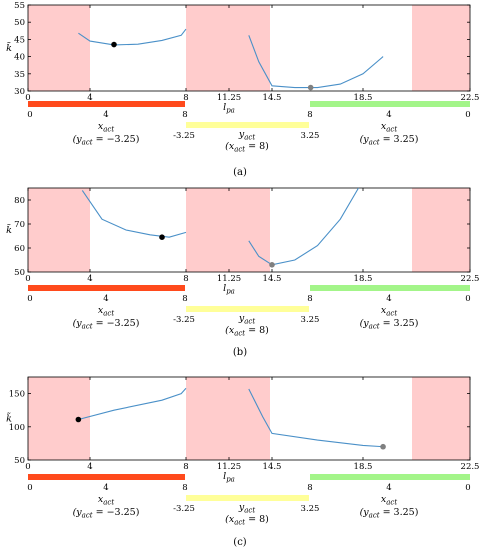 Image resolution: width=480 pixels, height=550 pixels. Describe the element at coordinates (105, 299) in the screenshot. I see `bar-tick-red: 4` at that location.